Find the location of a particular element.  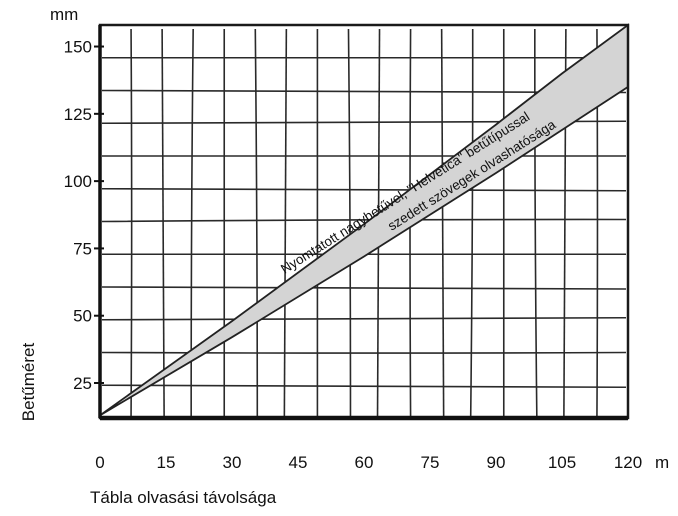

y-tick-label: 75 is located at coordinates (82, 248).